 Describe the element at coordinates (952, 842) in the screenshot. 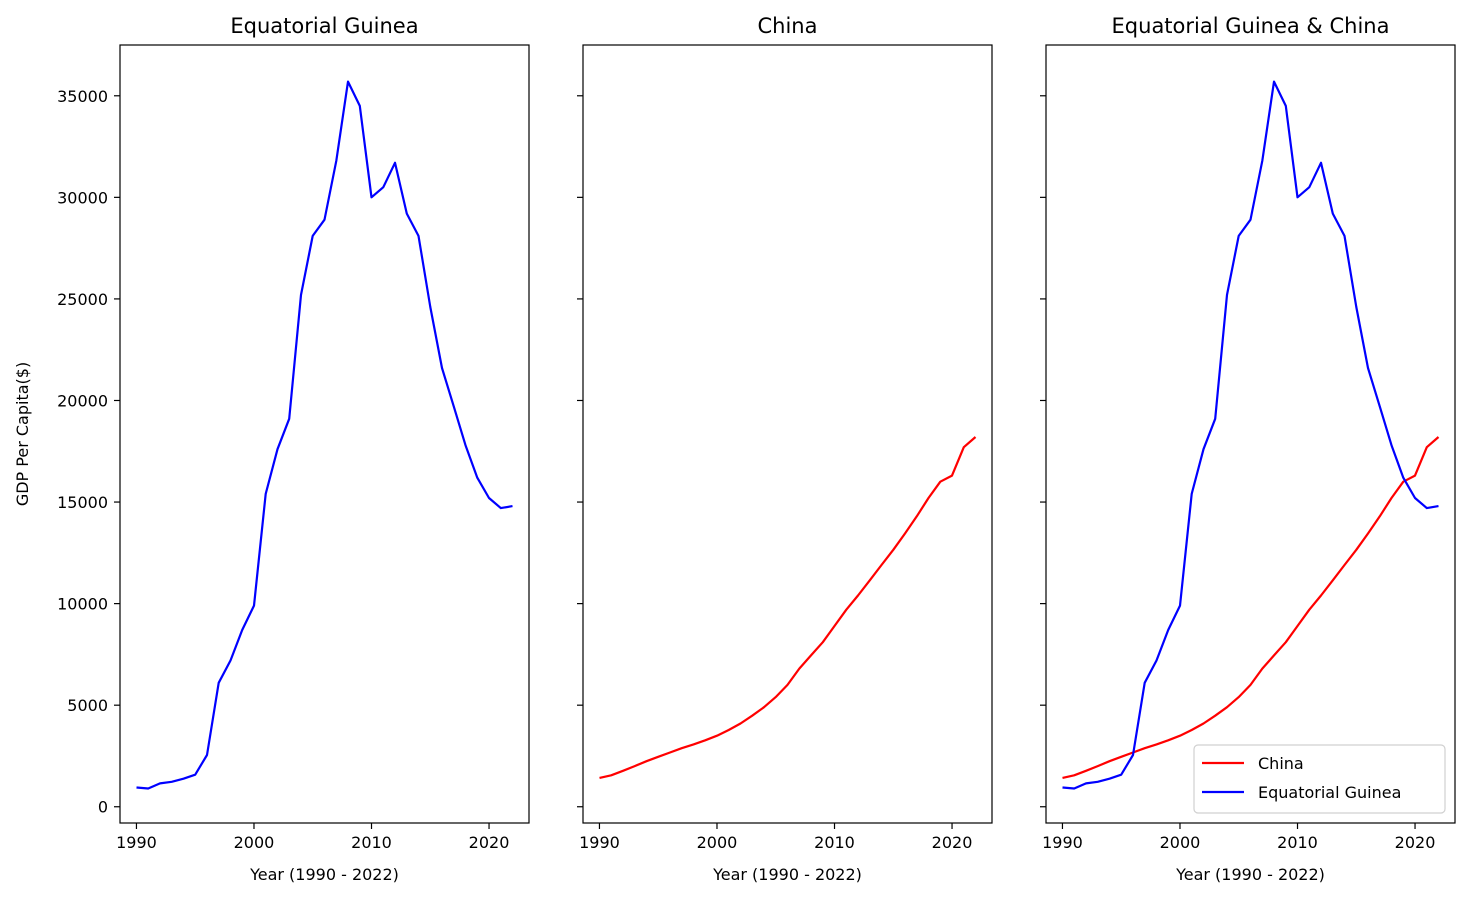

I see `x-tick-label-1-2020: 2020` at that location.